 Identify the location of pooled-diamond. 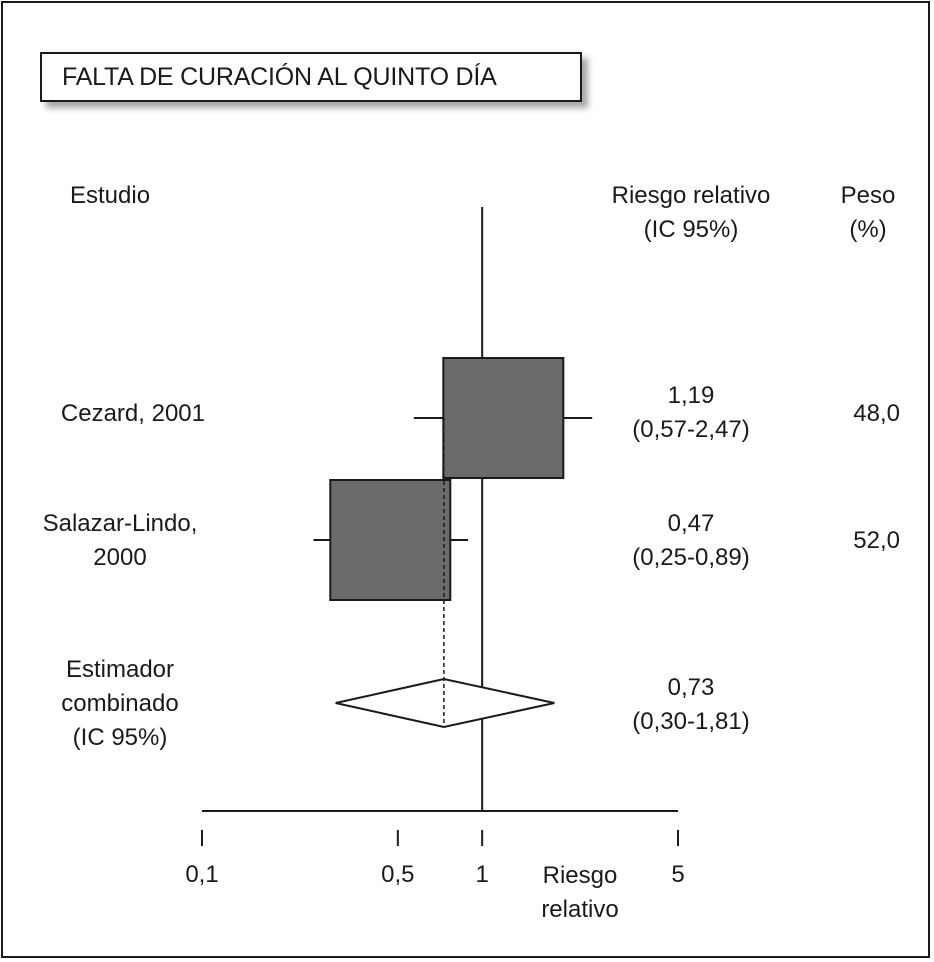
(445, 703).